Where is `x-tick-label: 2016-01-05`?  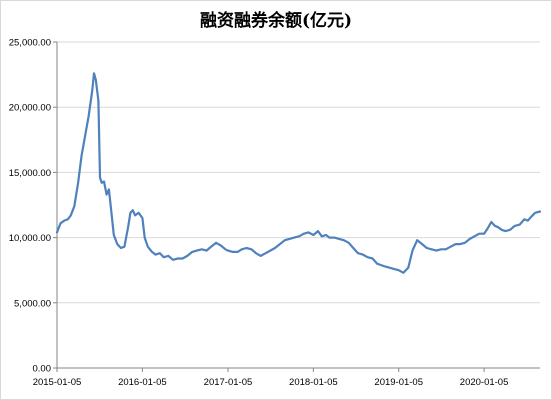
x-tick-label: 2016-01-05 is located at coordinates (142, 382).